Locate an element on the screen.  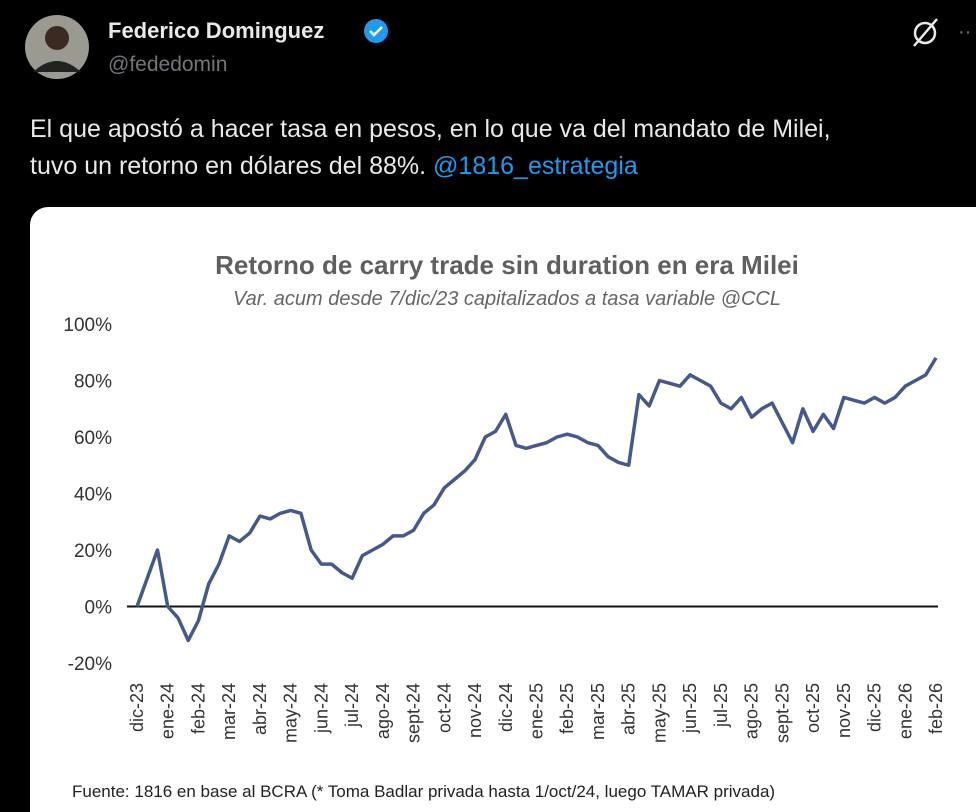
more-icon: ·· is located at coordinates (964, 32).